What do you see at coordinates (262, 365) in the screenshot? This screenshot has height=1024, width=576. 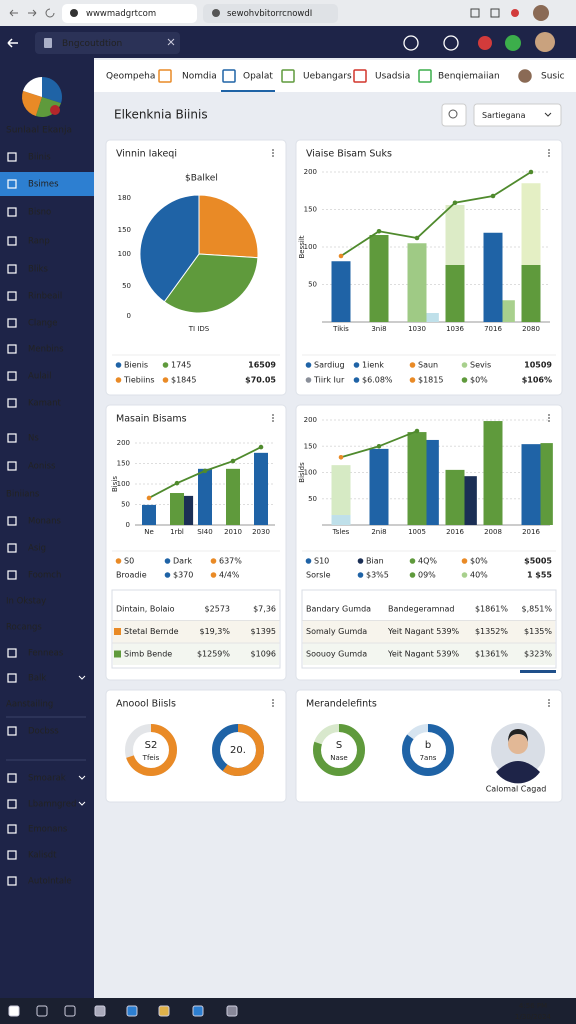 I see `legend-label: 16509` at bounding box center [262, 365].